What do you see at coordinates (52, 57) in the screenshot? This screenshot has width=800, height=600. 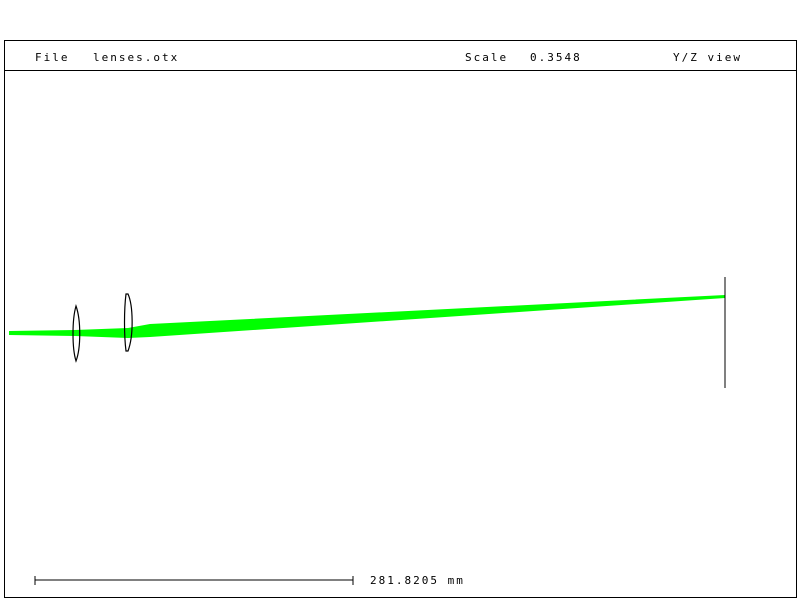 I see `file-label: File` at bounding box center [52, 57].